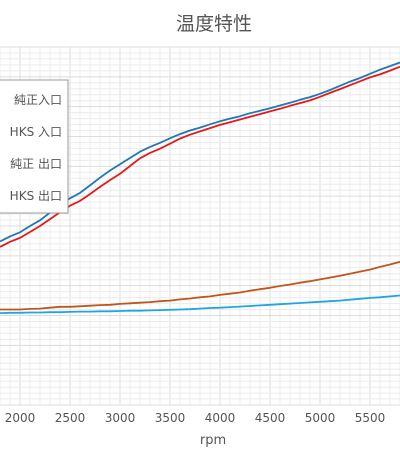  Describe the element at coordinates (270, 418) in the screenshot. I see `x-tick-label: 4500` at that location.